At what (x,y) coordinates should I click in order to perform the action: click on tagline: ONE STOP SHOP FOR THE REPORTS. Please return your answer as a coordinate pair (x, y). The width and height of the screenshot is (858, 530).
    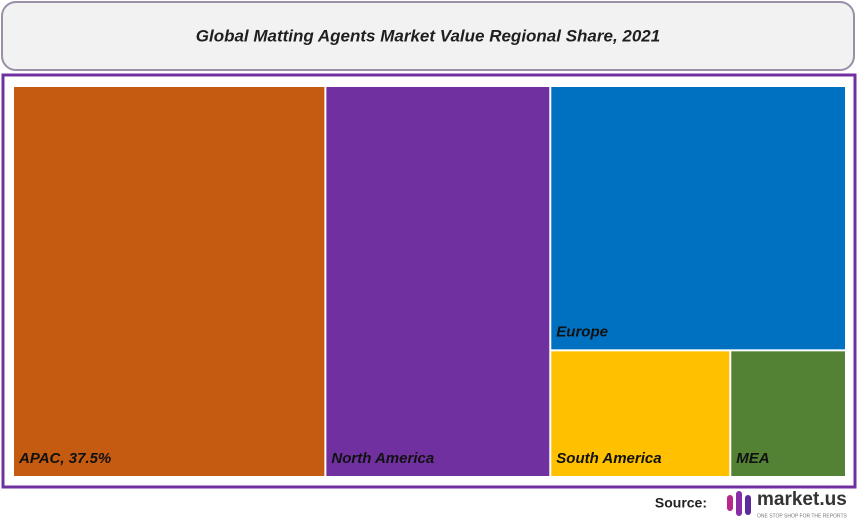
    Looking at the image, I should click on (802, 516).